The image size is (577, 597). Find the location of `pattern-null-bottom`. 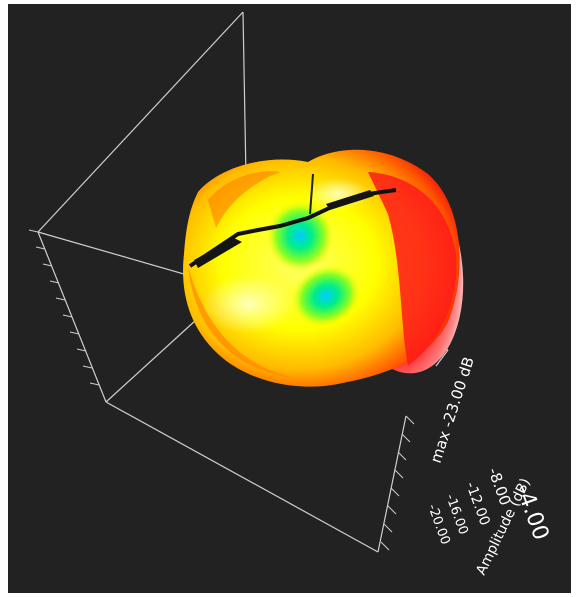

pattern-null-bottom is located at coordinates (326, 296).